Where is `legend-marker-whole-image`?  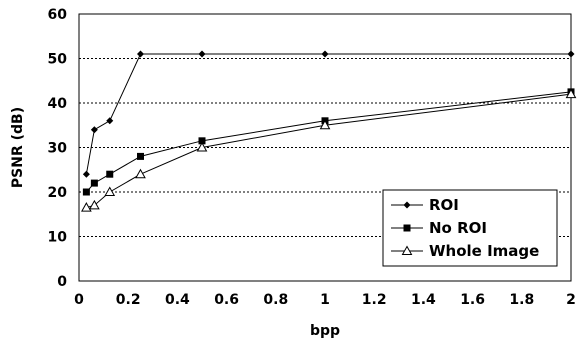 legend-marker-whole-image is located at coordinates (407, 250).